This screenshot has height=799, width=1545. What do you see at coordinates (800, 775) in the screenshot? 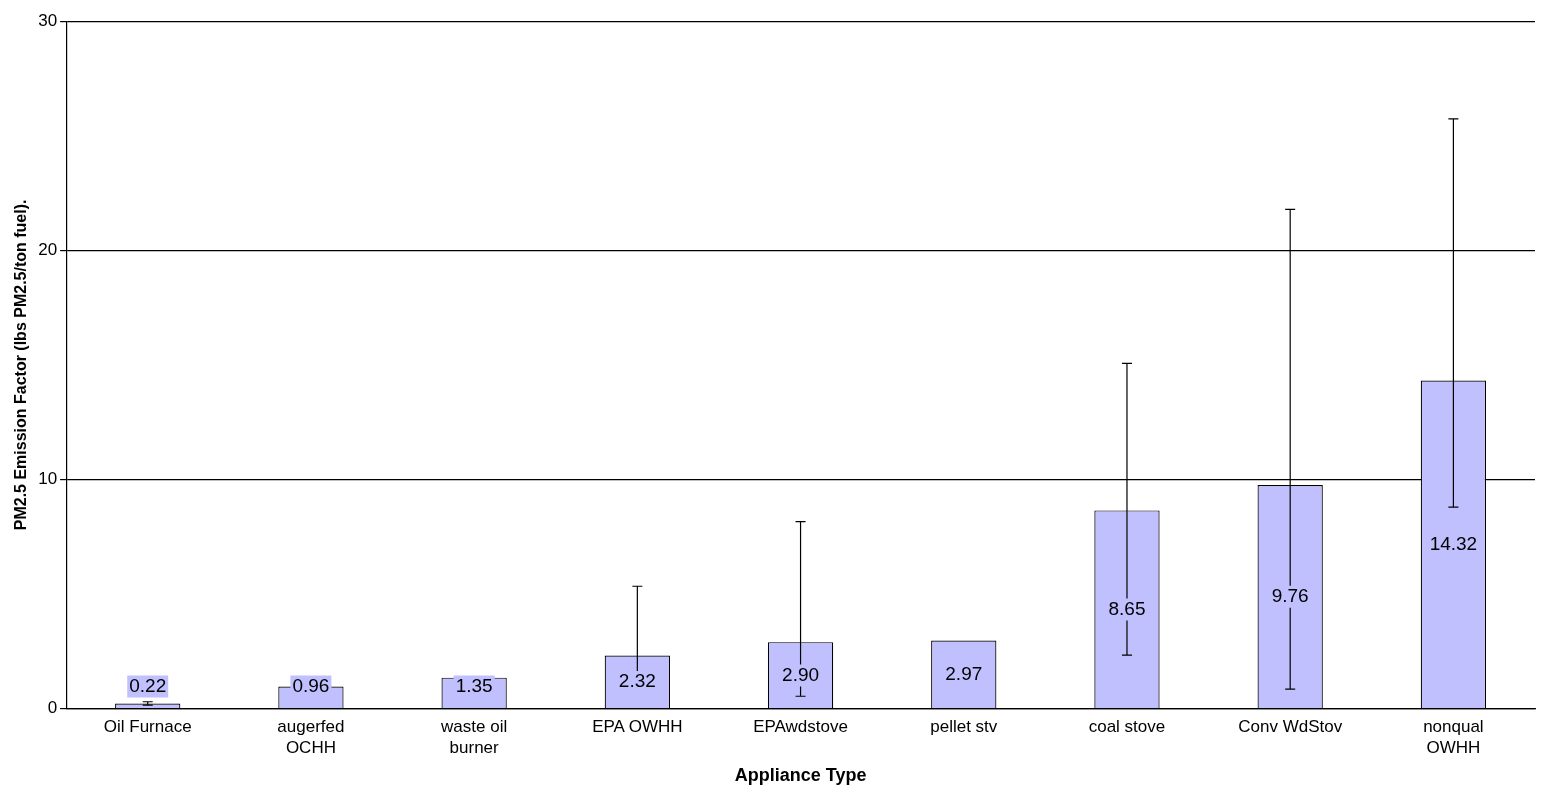
I see `x-axis-title: Appliance Type` at bounding box center [800, 775].